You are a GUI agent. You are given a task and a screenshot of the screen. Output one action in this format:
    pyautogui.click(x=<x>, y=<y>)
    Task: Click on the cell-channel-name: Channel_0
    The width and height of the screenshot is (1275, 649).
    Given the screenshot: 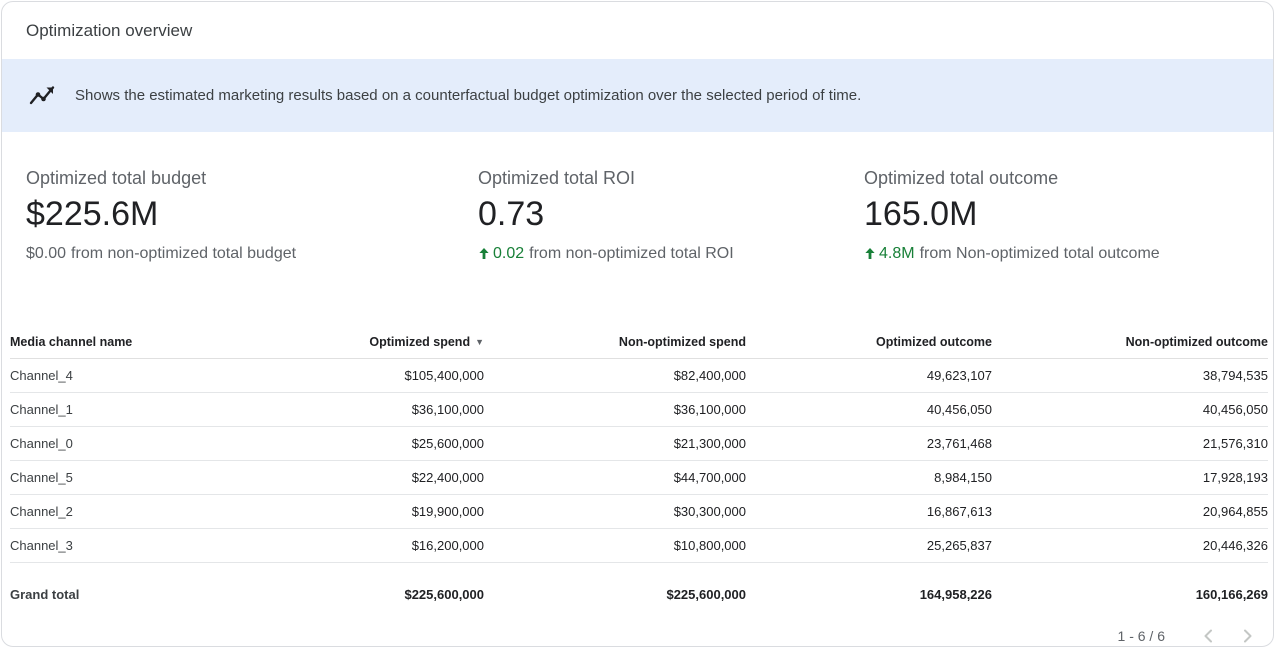 What is the action you would take?
    pyautogui.click(x=103, y=443)
    